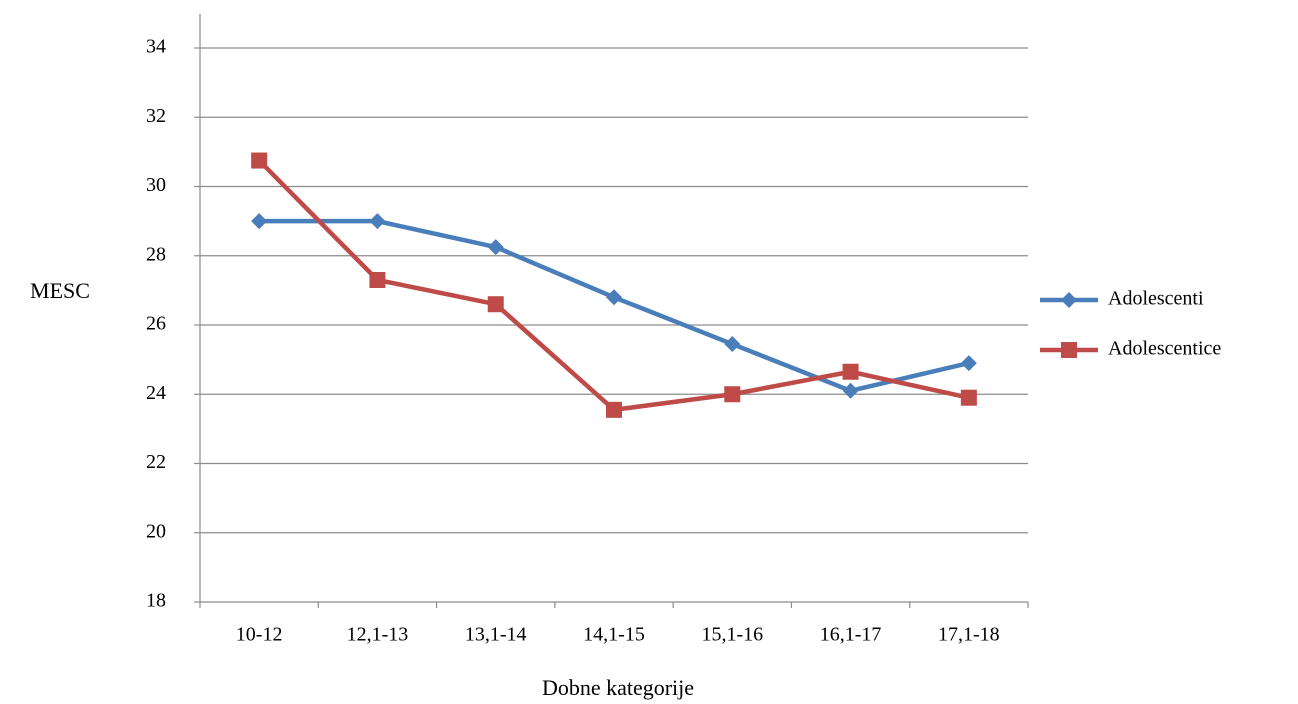  I want to click on y-axis-label: MESC, so click(60, 290).